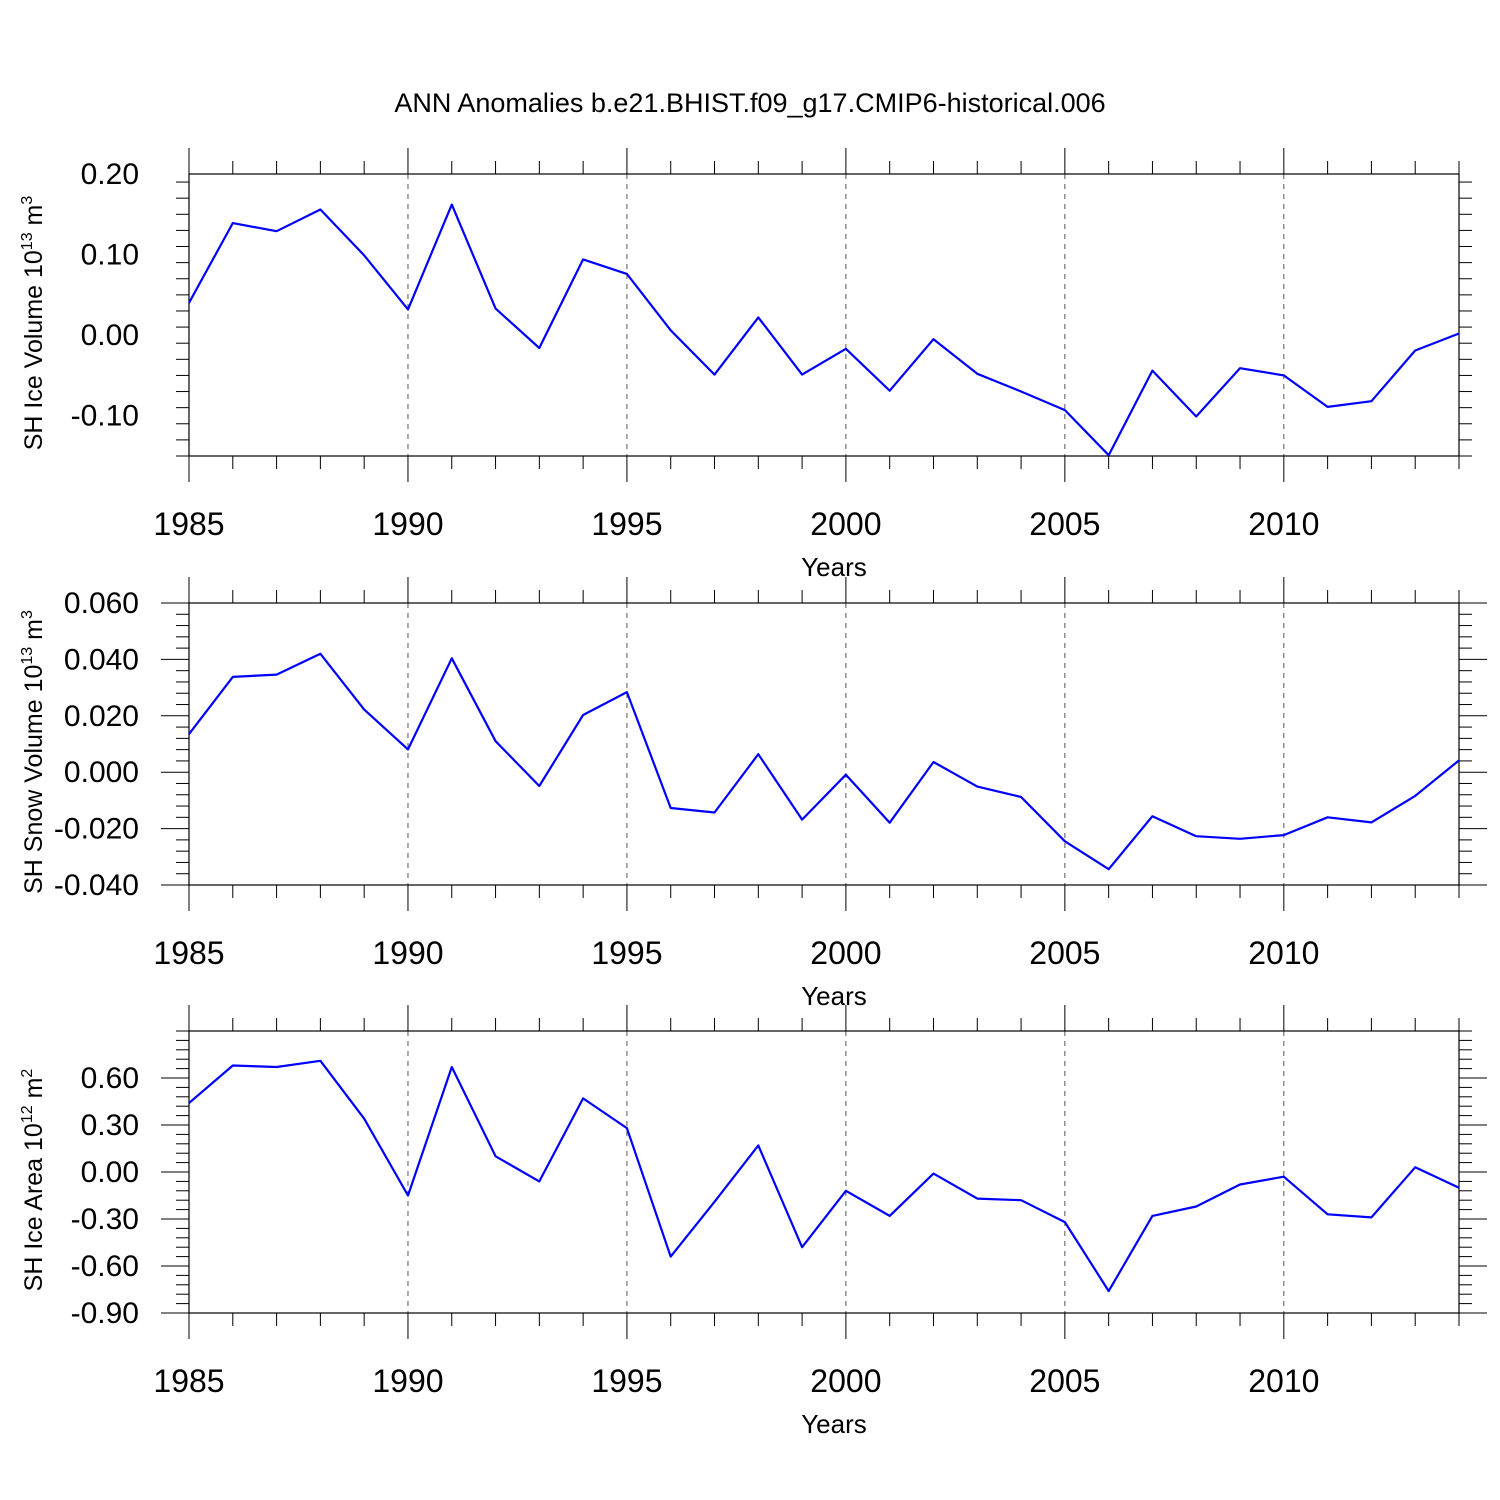 The width and height of the screenshot is (1500, 1500). What do you see at coordinates (105, 1313) in the screenshot?
I see `y-tick-label: -0.90` at bounding box center [105, 1313].